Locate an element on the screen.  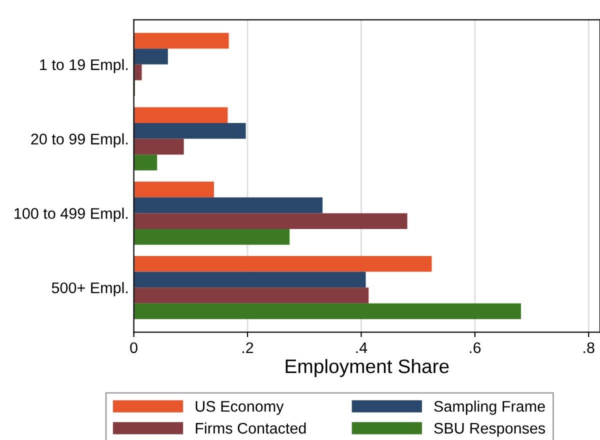
legend-label: Firms Contacted is located at coordinates (251, 428).